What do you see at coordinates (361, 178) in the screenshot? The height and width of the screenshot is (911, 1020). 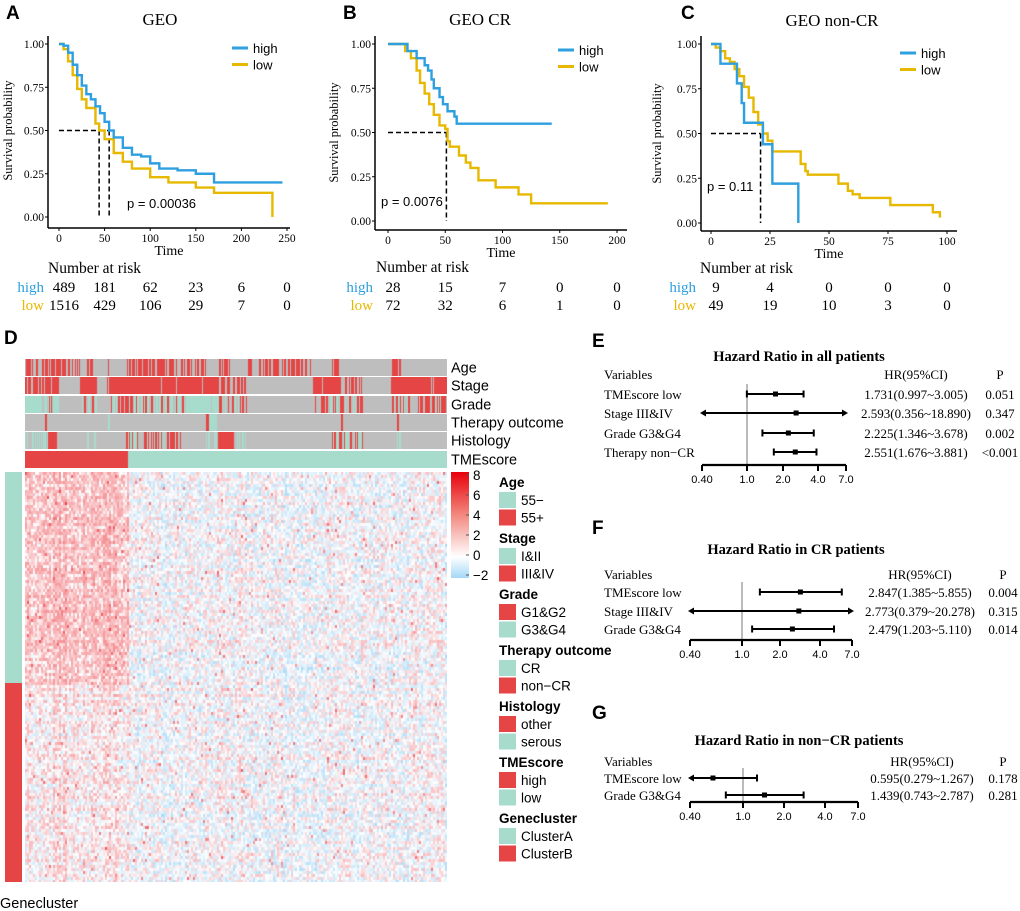 I see `y-tick-label: 0.25` at bounding box center [361, 178].